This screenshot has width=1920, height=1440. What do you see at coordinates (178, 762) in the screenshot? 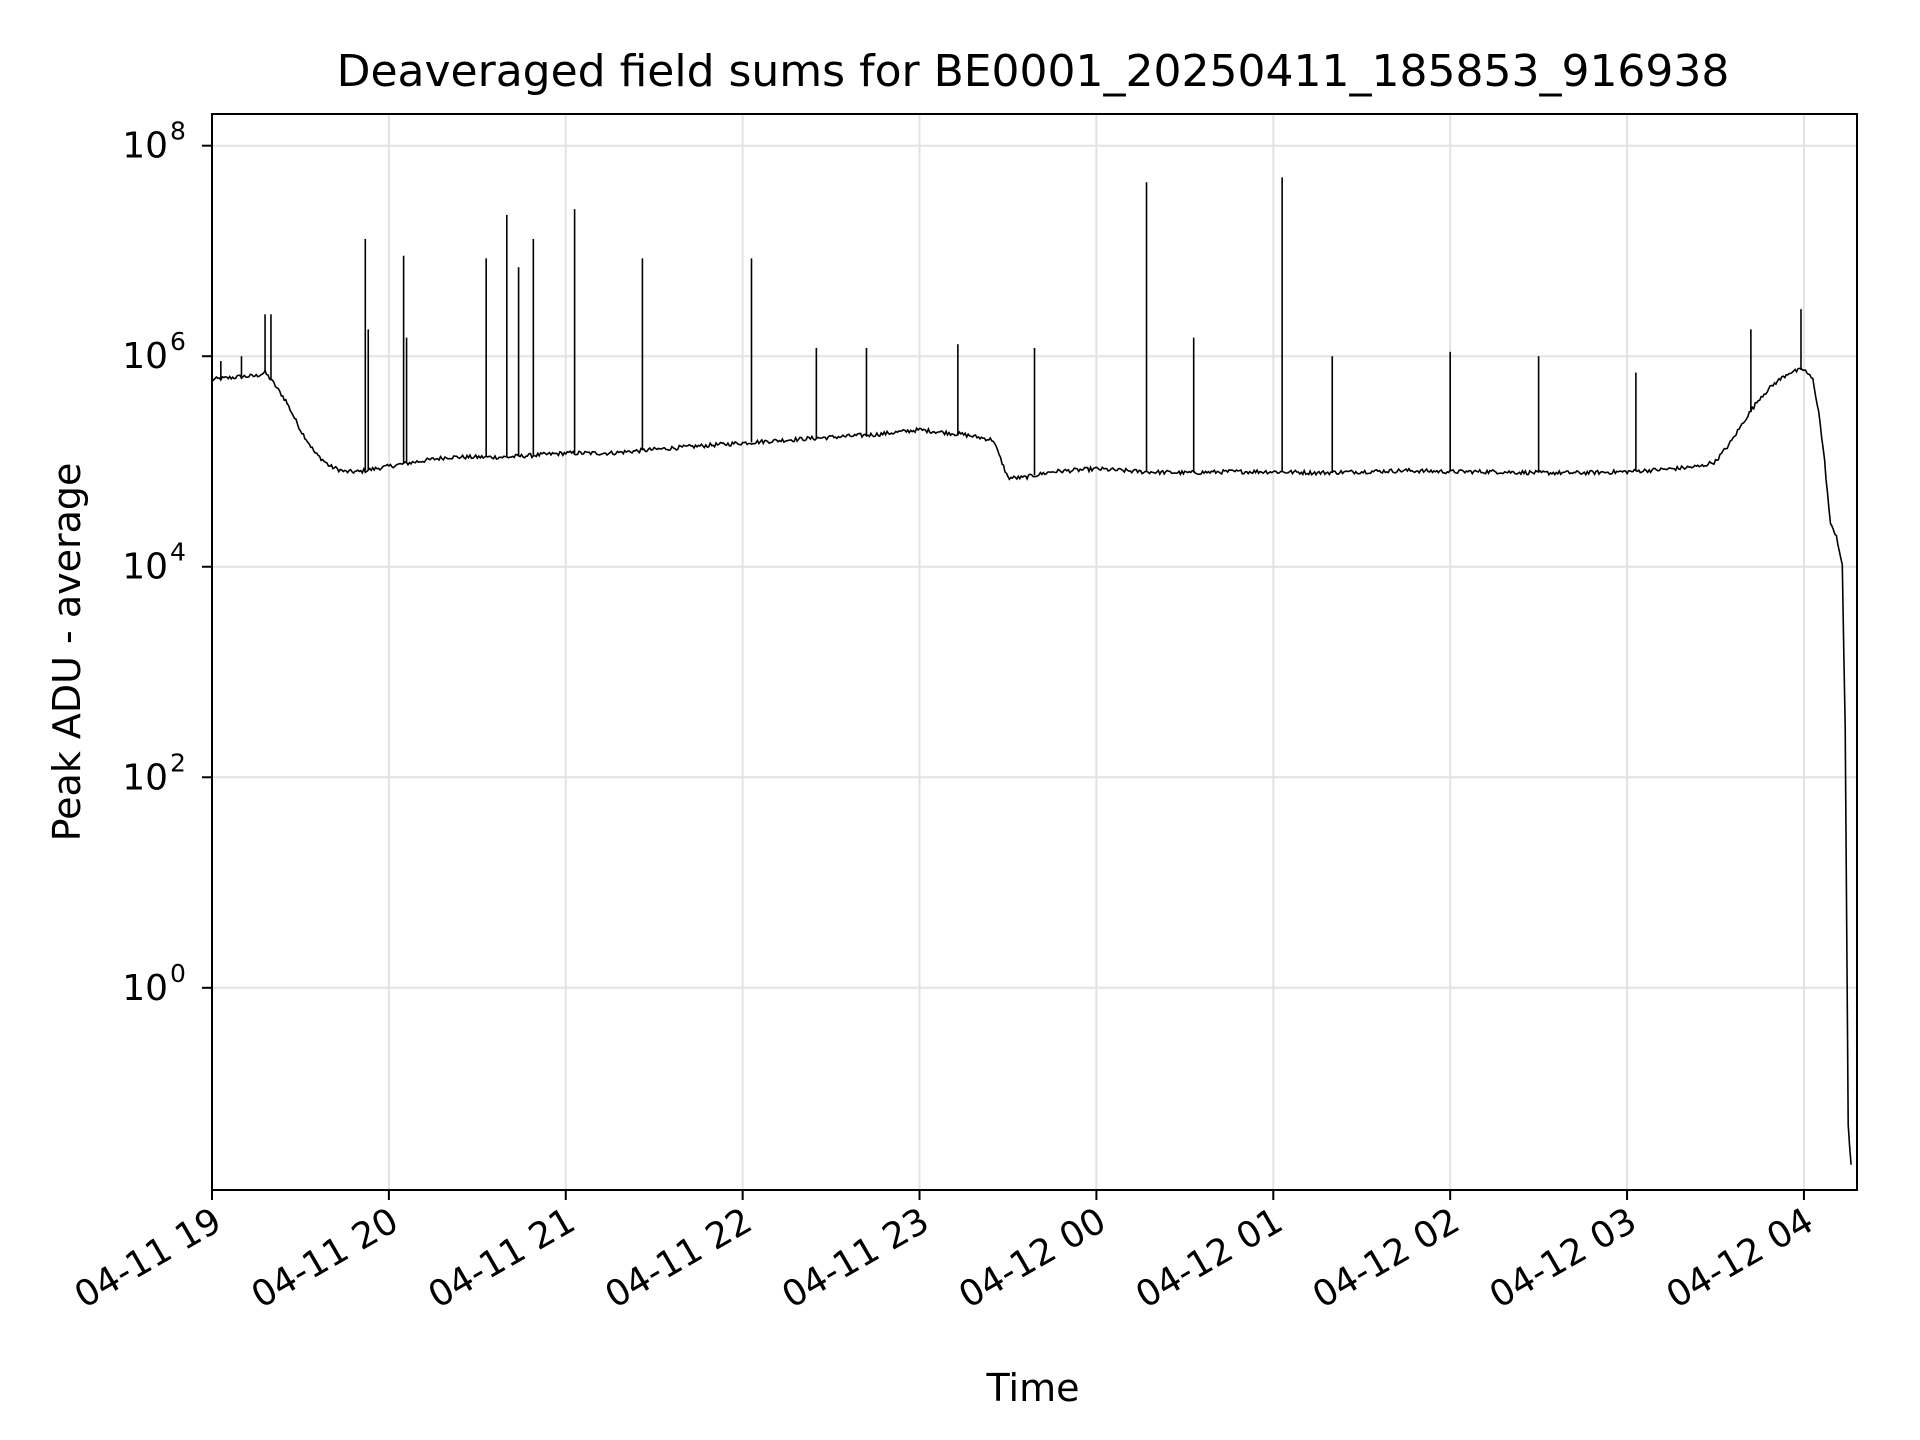
I see `y-tick-exponent: 2` at bounding box center [178, 762].